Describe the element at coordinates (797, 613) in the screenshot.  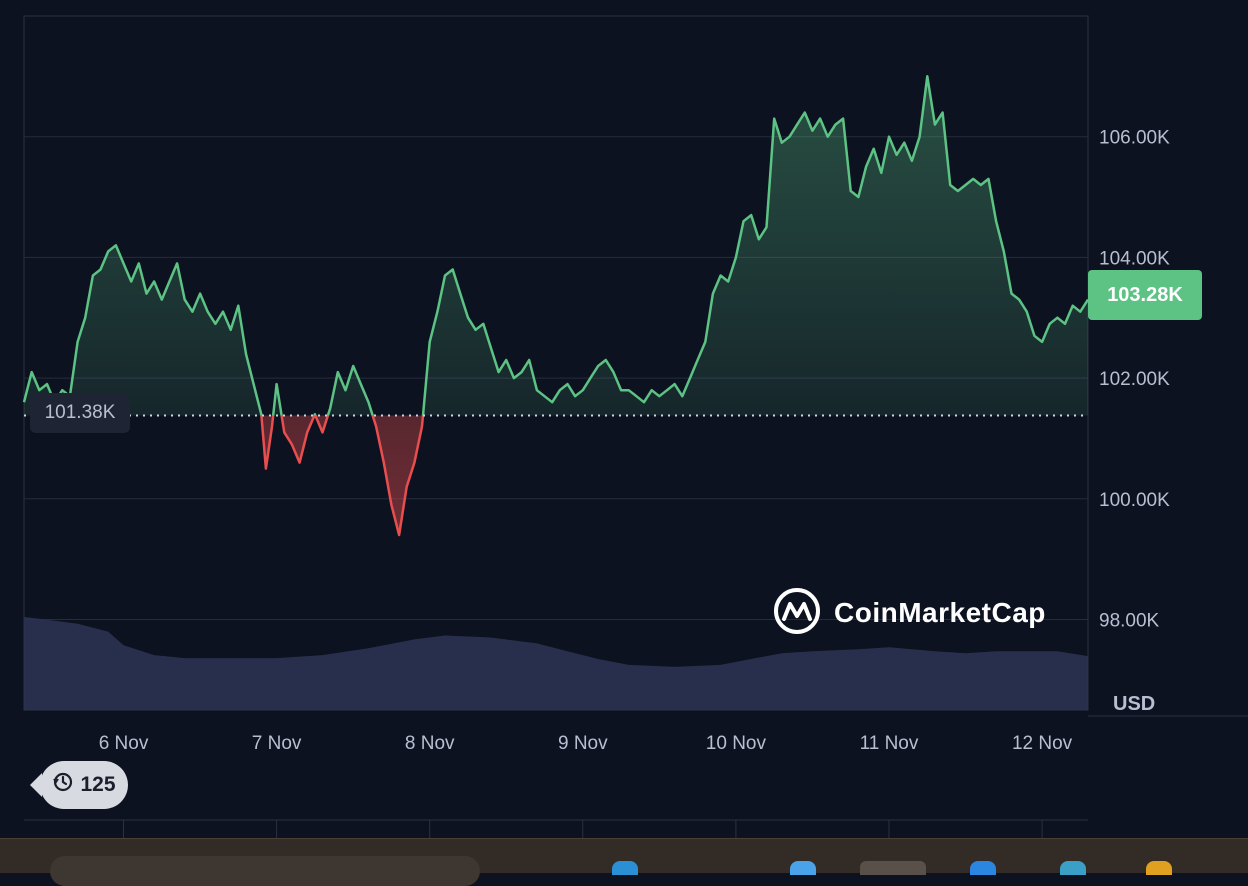
I see `coinmarketcap-logo-icon` at that location.